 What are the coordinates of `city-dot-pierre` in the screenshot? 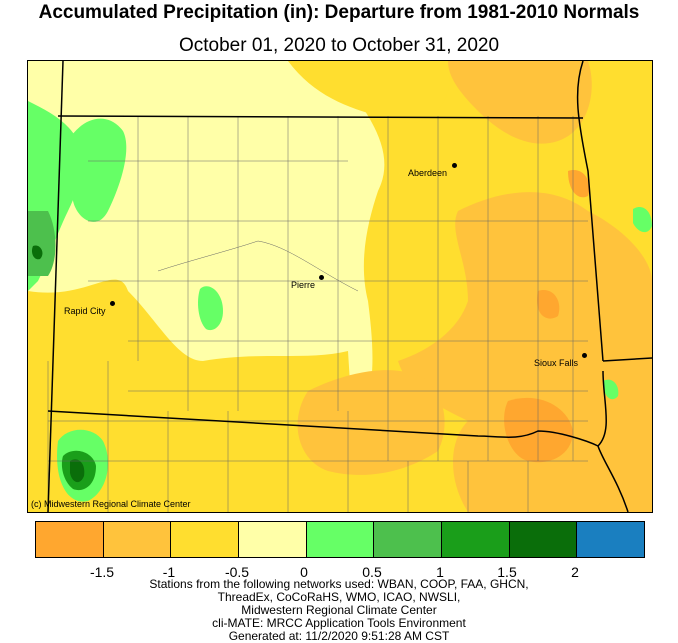 It's located at (321, 277).